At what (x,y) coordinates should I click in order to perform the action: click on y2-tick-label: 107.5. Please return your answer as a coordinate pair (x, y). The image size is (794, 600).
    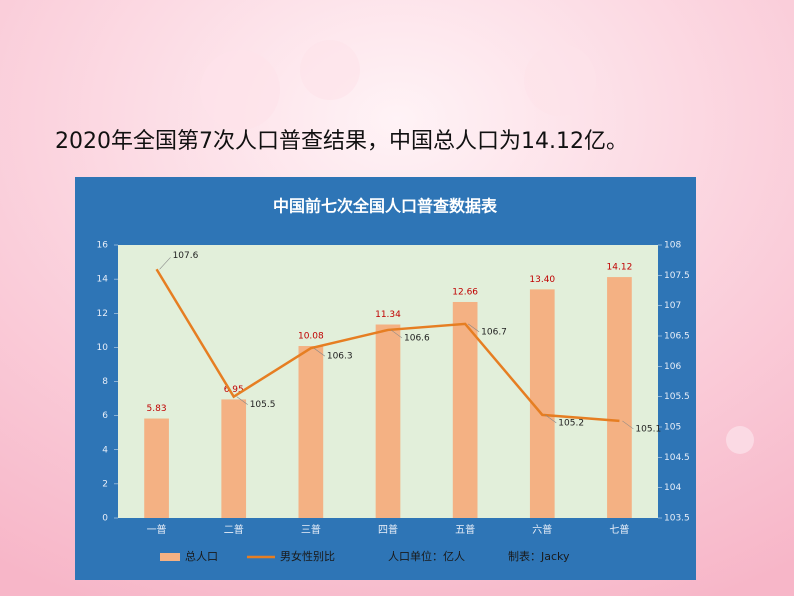
    Looking at the image, I should click on (677, 276).